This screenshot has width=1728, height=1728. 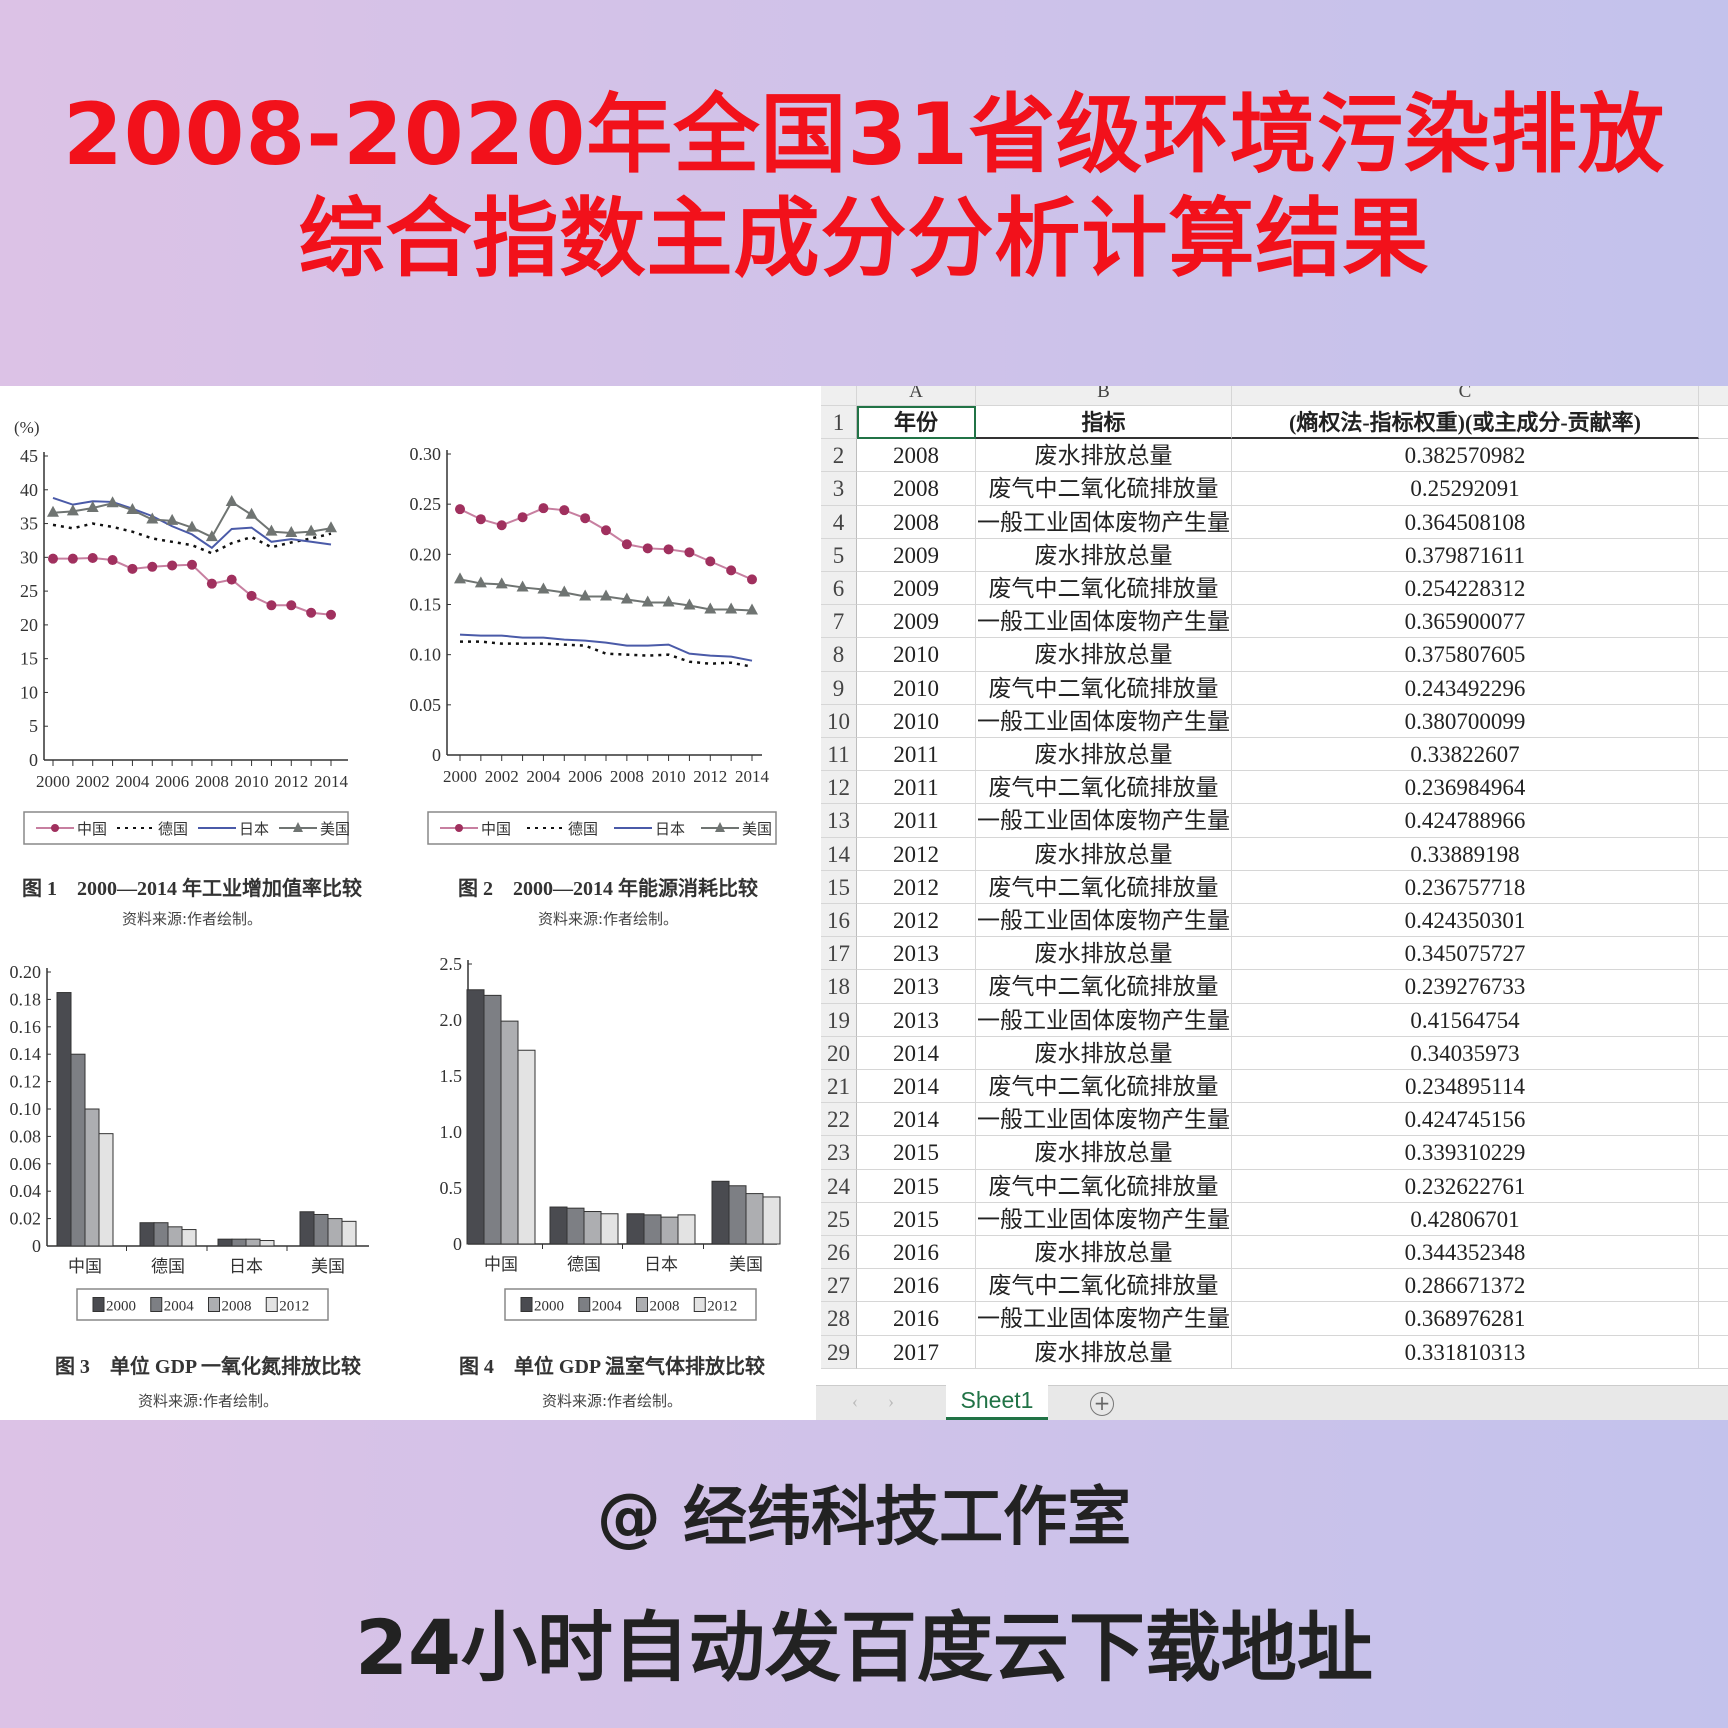 I want to click on header-cell: 指标, so click(x=1104, y=423).